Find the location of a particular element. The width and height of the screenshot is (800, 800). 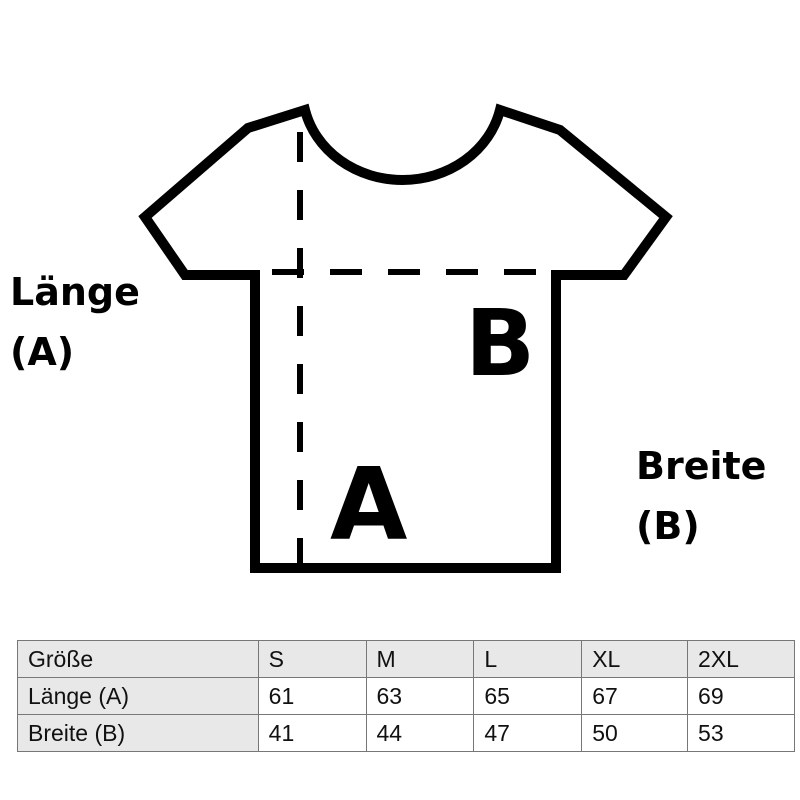

table-cell: 53 is located at coordinates (741, 733).